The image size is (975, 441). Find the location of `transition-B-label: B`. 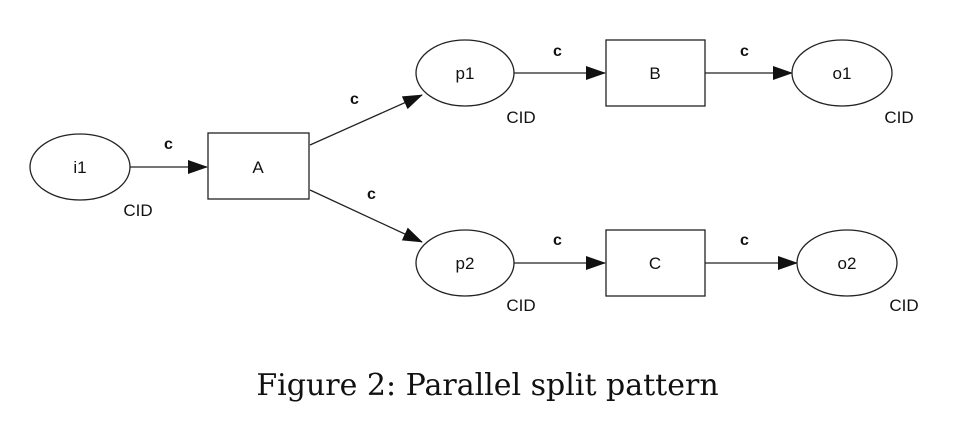

transition-B-label: B is located at coordinates (654, 73).